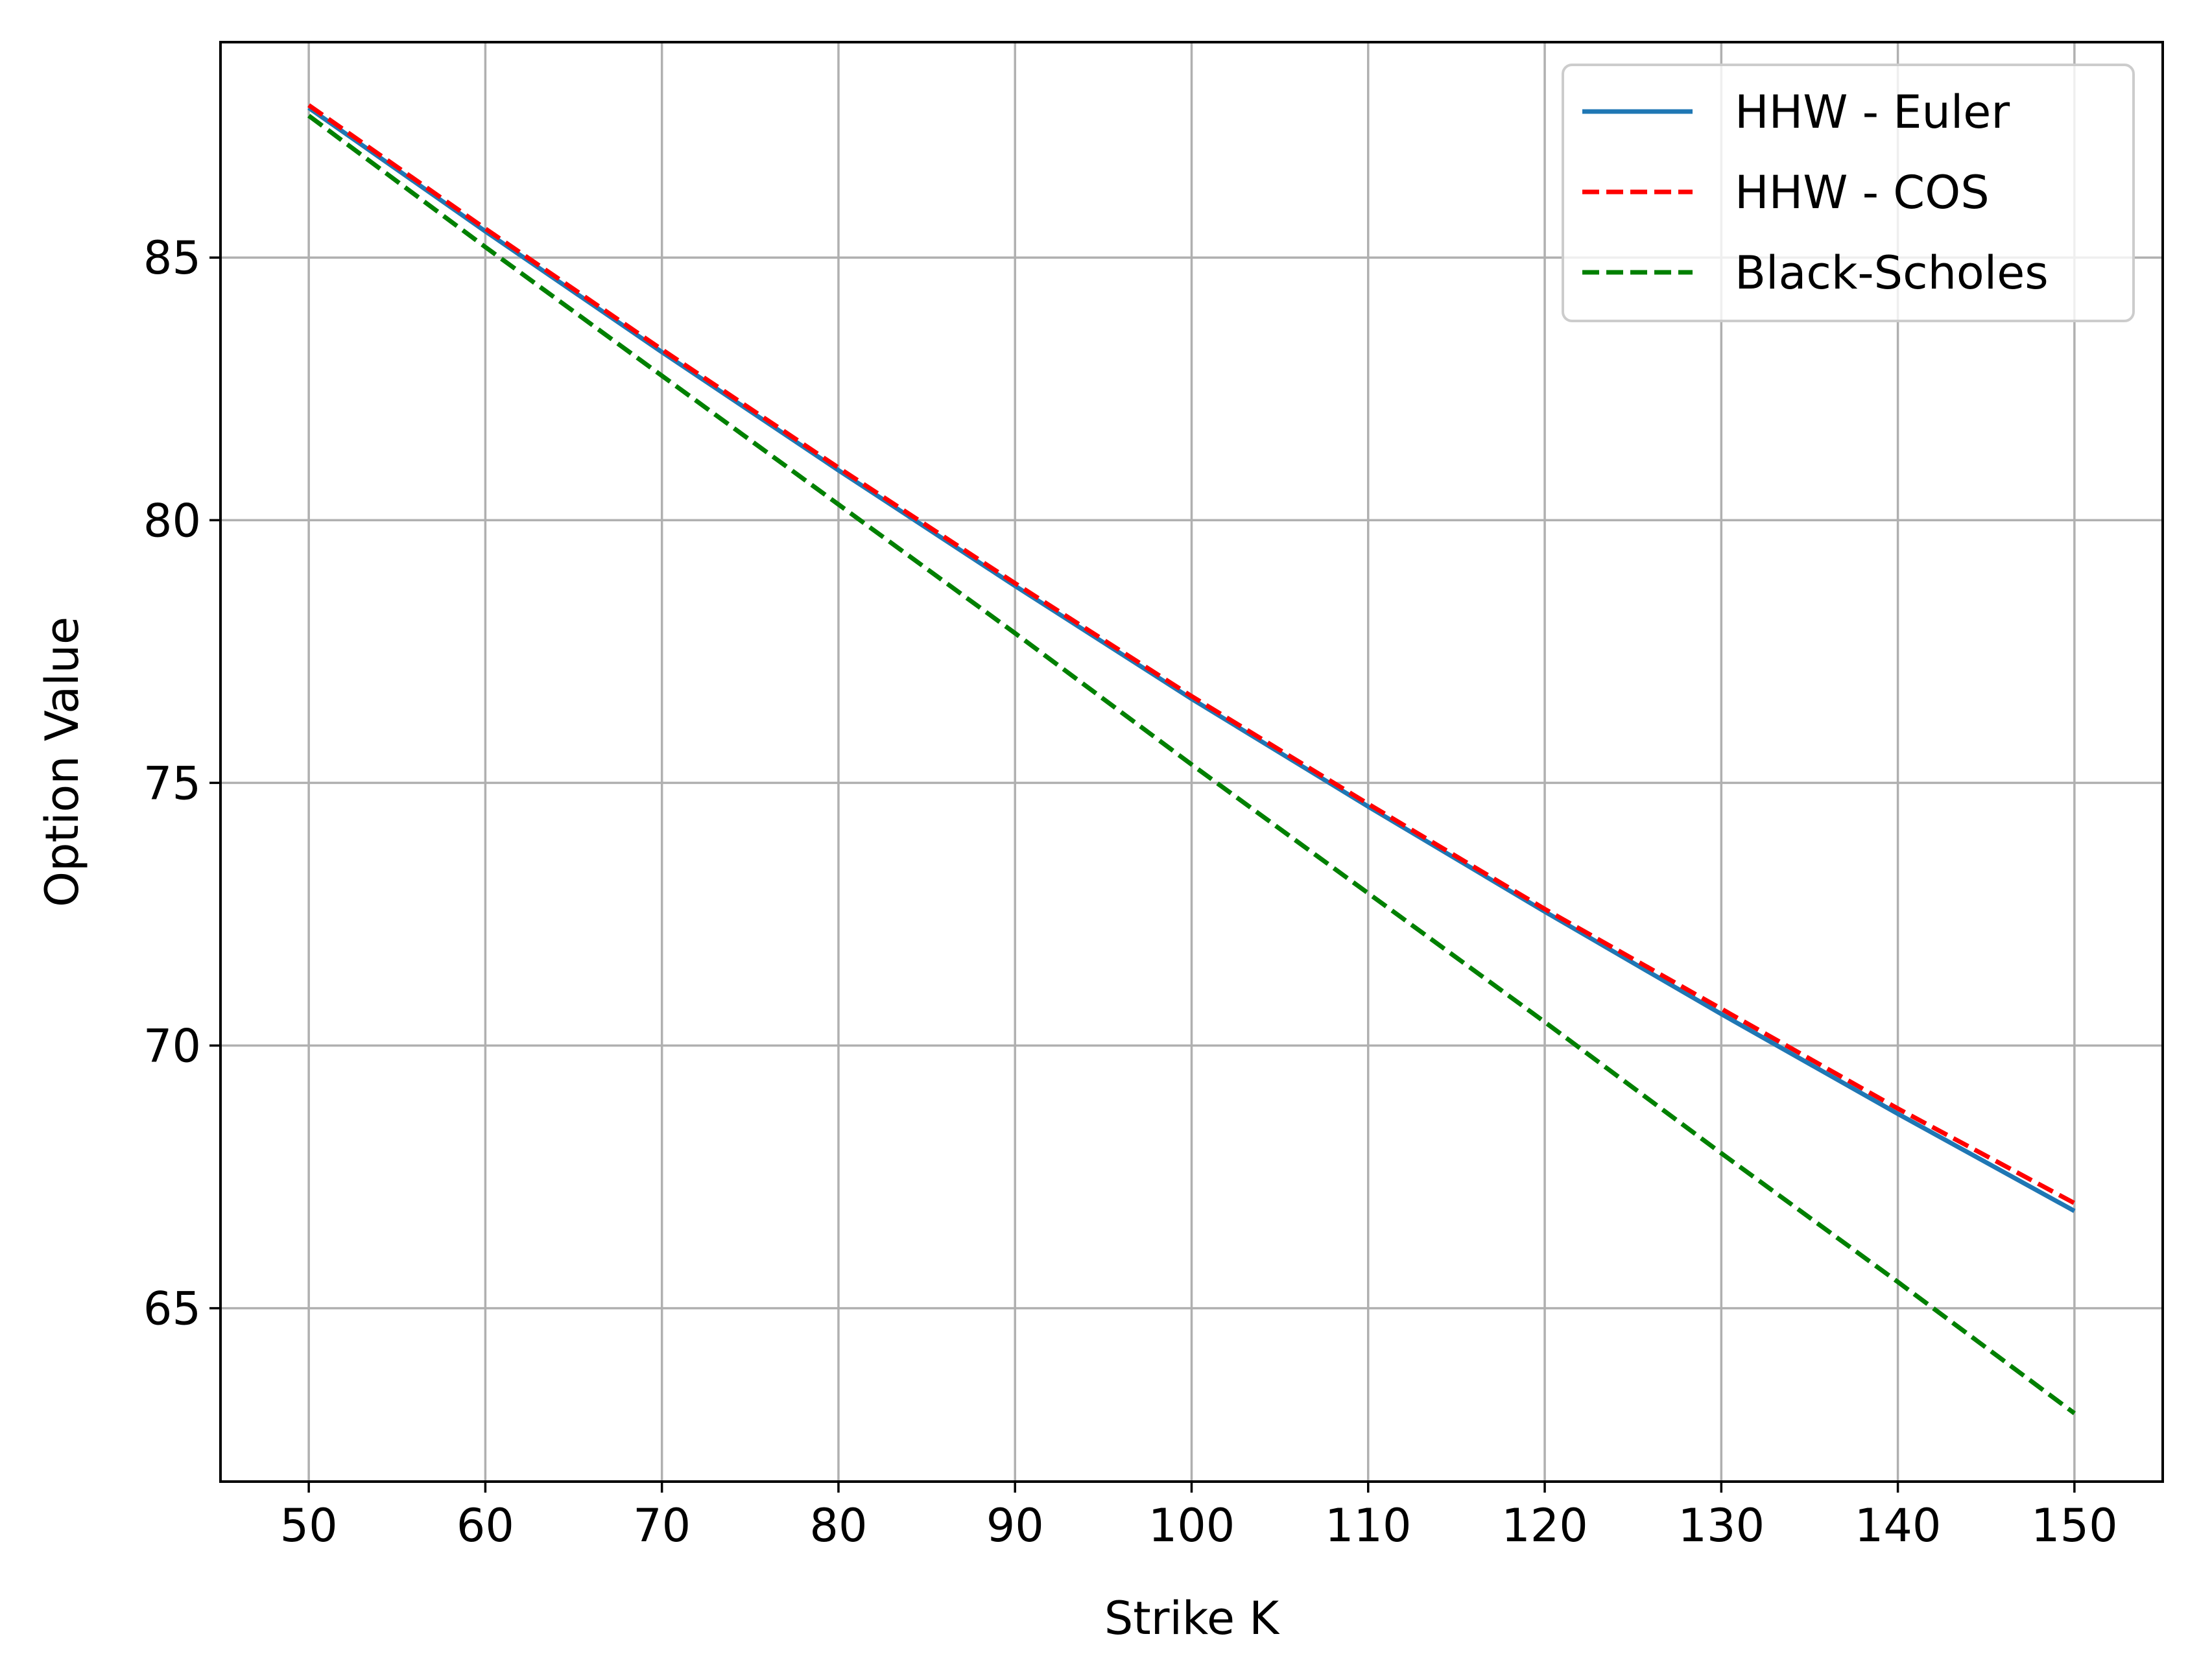 Image resolution: width=2188 pixels, height=1680 pixels. Describe the element at coordinates (1015, 1525) in the screenshot. I see `x-tick-label: 90` at that location.